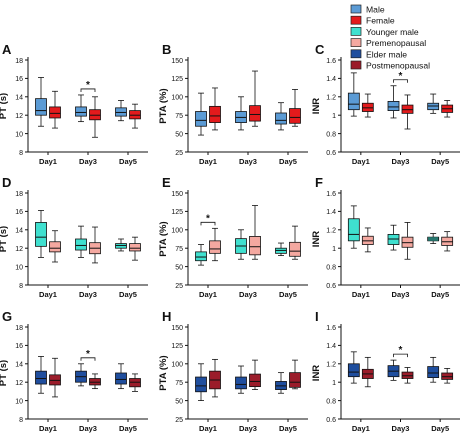 This screenshot has height=448, width=474. Describe the element at coordinates (201, 382) in the screenshot. I see `box-elder-male` at that location.